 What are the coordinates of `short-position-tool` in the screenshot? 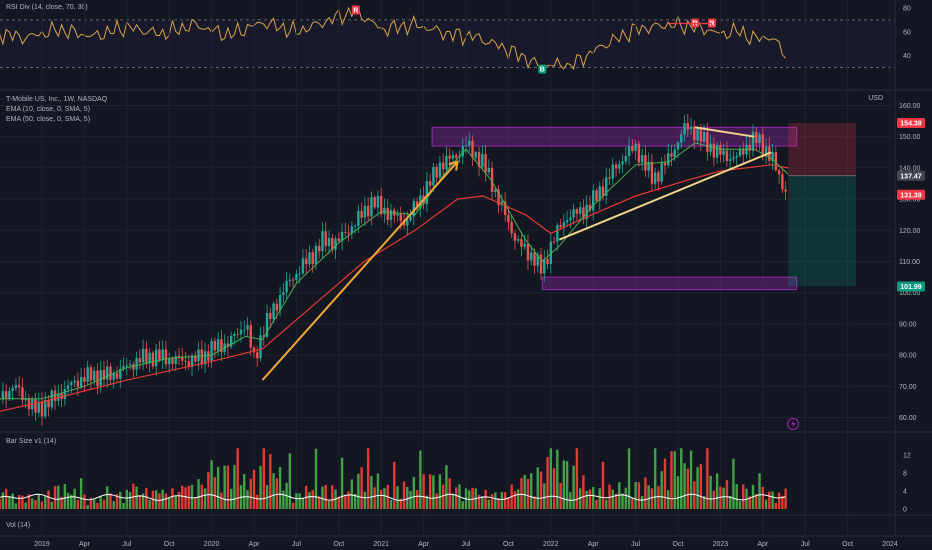 It's located at (822, 204).